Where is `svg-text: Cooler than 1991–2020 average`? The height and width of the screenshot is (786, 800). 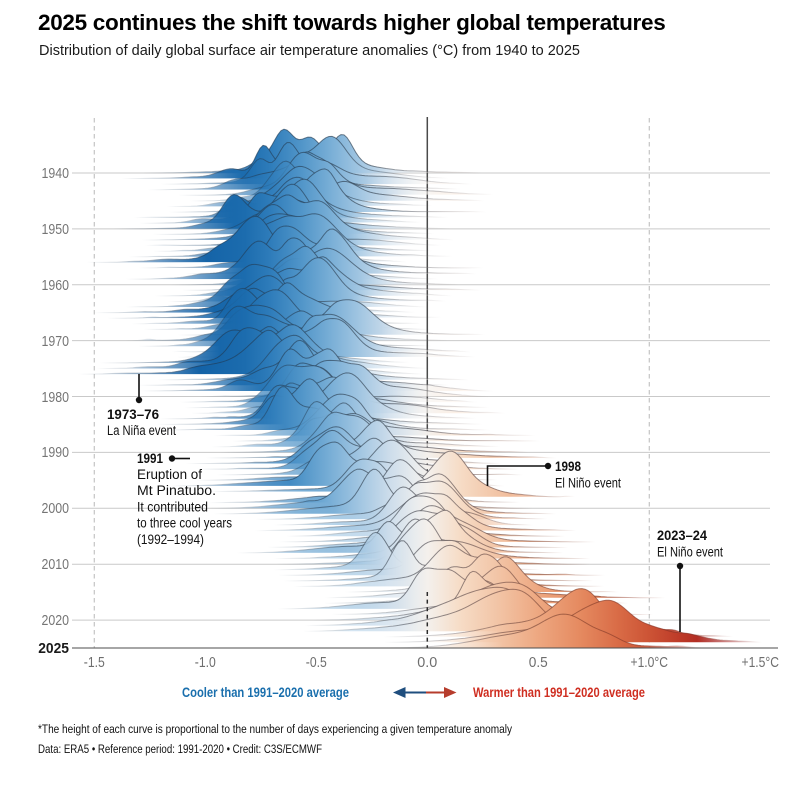
svg-text: Cooler than 1991–2020 average is located at coordinates (265, 692).